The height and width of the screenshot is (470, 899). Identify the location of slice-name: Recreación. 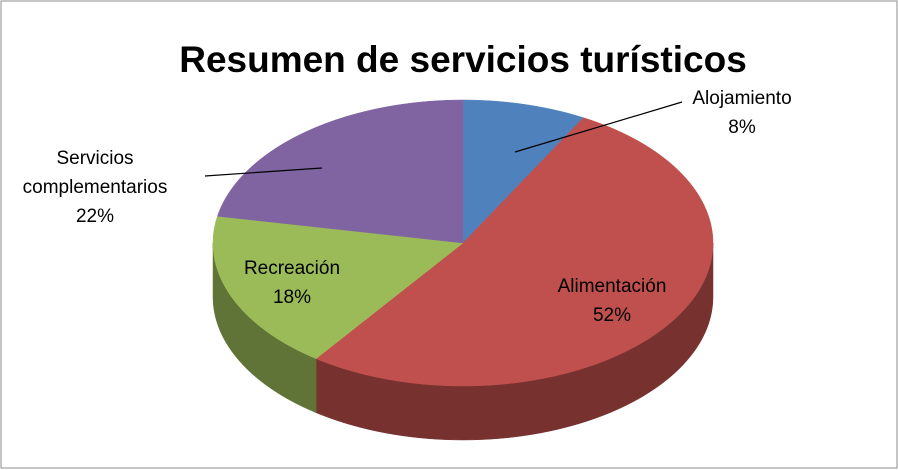
(292, 268).